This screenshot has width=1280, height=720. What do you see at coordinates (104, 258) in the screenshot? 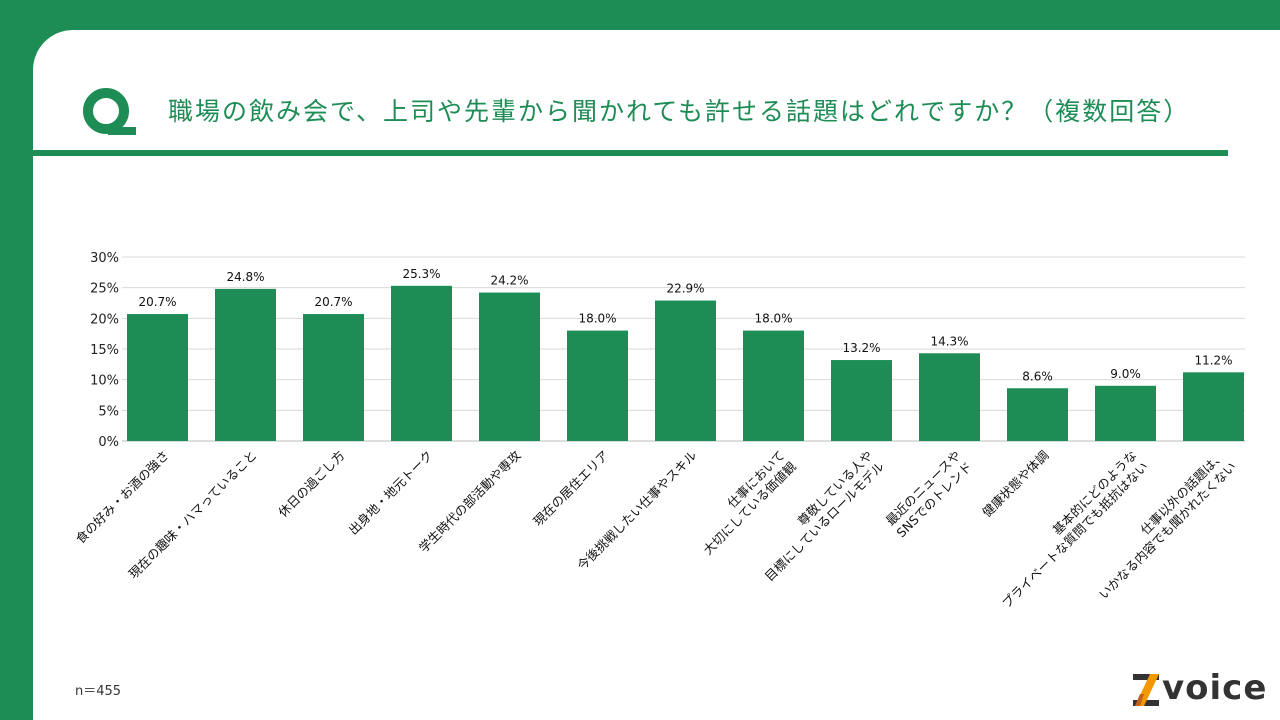
I see `y-tick-label: 30%` at bounding box center [104, 258].